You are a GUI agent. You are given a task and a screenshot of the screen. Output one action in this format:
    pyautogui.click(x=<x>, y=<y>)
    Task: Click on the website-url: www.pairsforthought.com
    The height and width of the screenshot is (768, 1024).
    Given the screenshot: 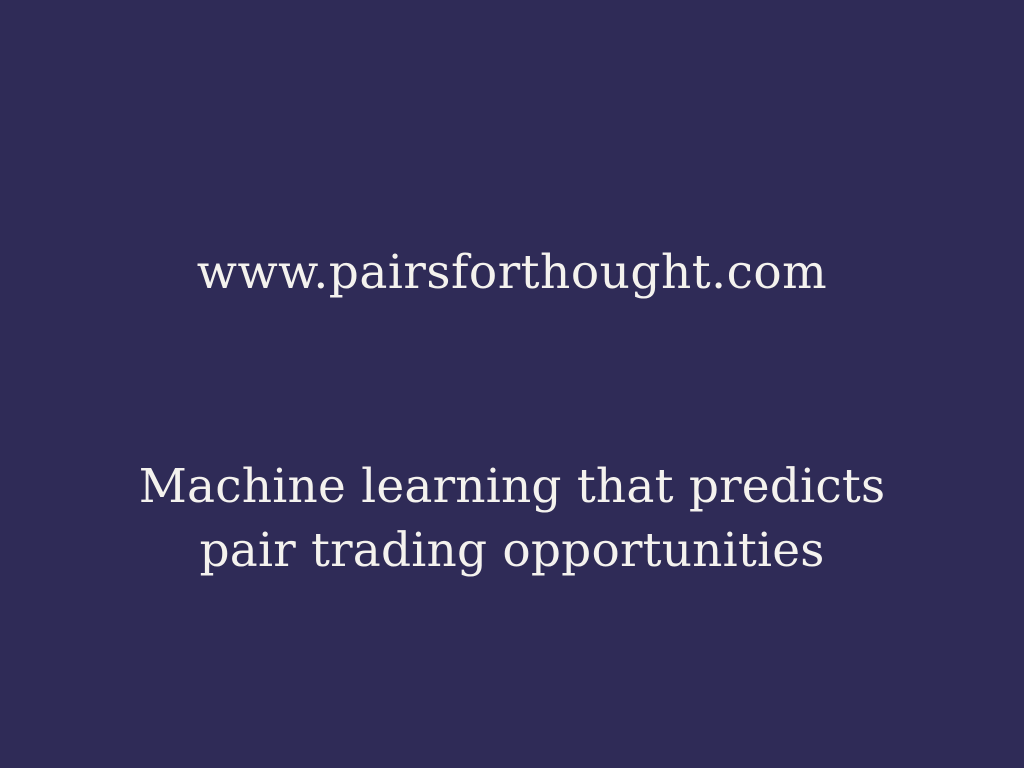 What is the action you would take?
    pyautogui.click(x=512, y=272)
    